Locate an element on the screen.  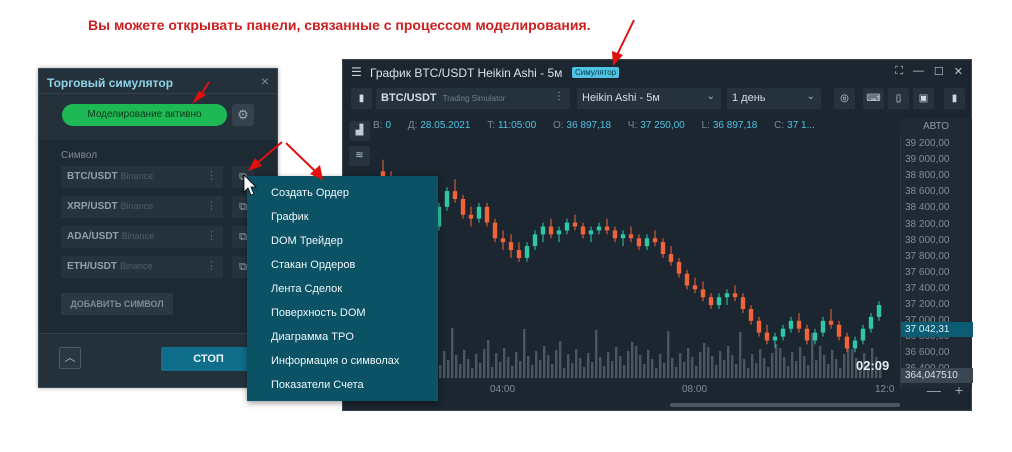
mouse-icon: ▯ is located at coordinates (898, 98).